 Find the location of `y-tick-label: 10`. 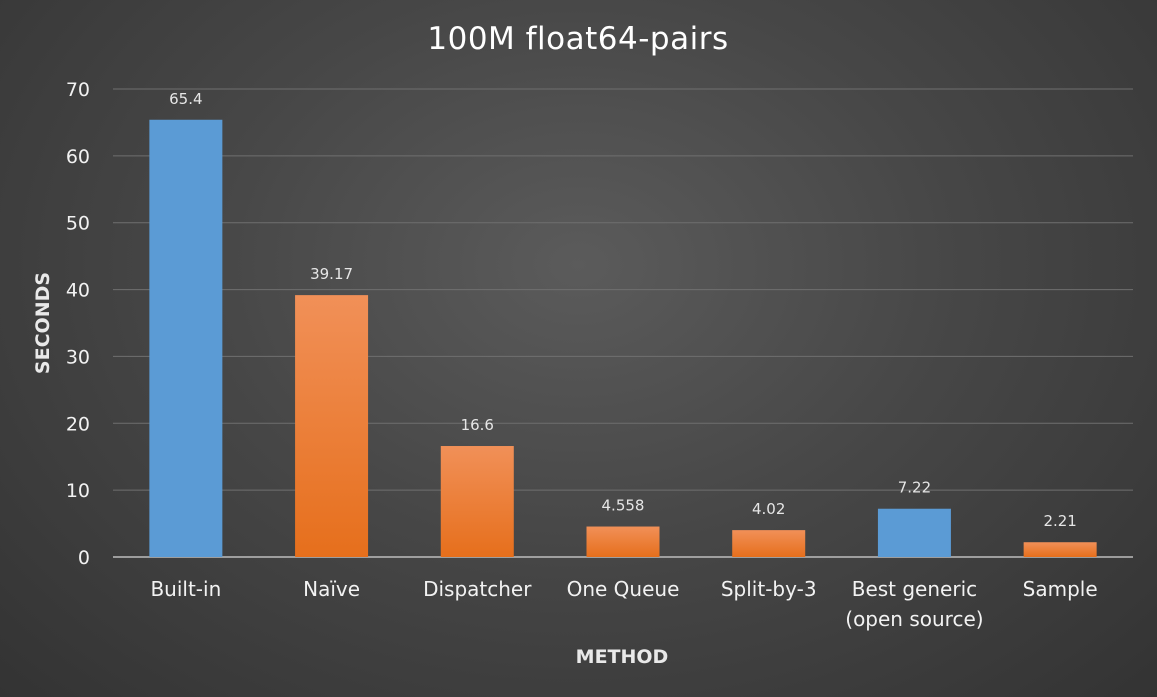

y-tick-label: 10 is located at coordinates (78, 491).